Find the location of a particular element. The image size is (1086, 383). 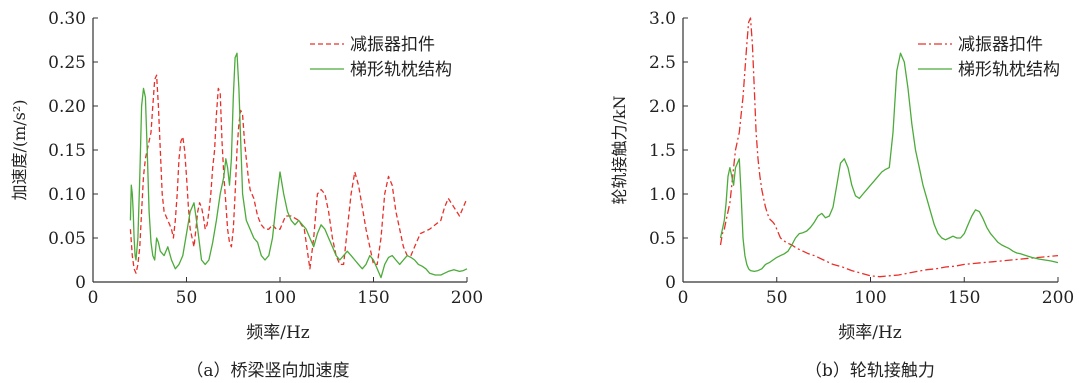

y-tick-label: 0.30 is located at coordinates (67, 19).